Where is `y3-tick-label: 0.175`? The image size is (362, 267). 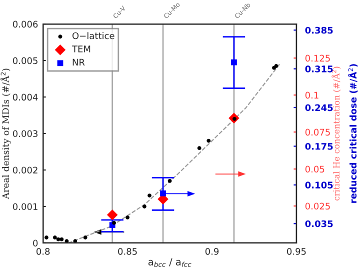
y3-tick-label: 0.175 is located at coordinates (319, 146).